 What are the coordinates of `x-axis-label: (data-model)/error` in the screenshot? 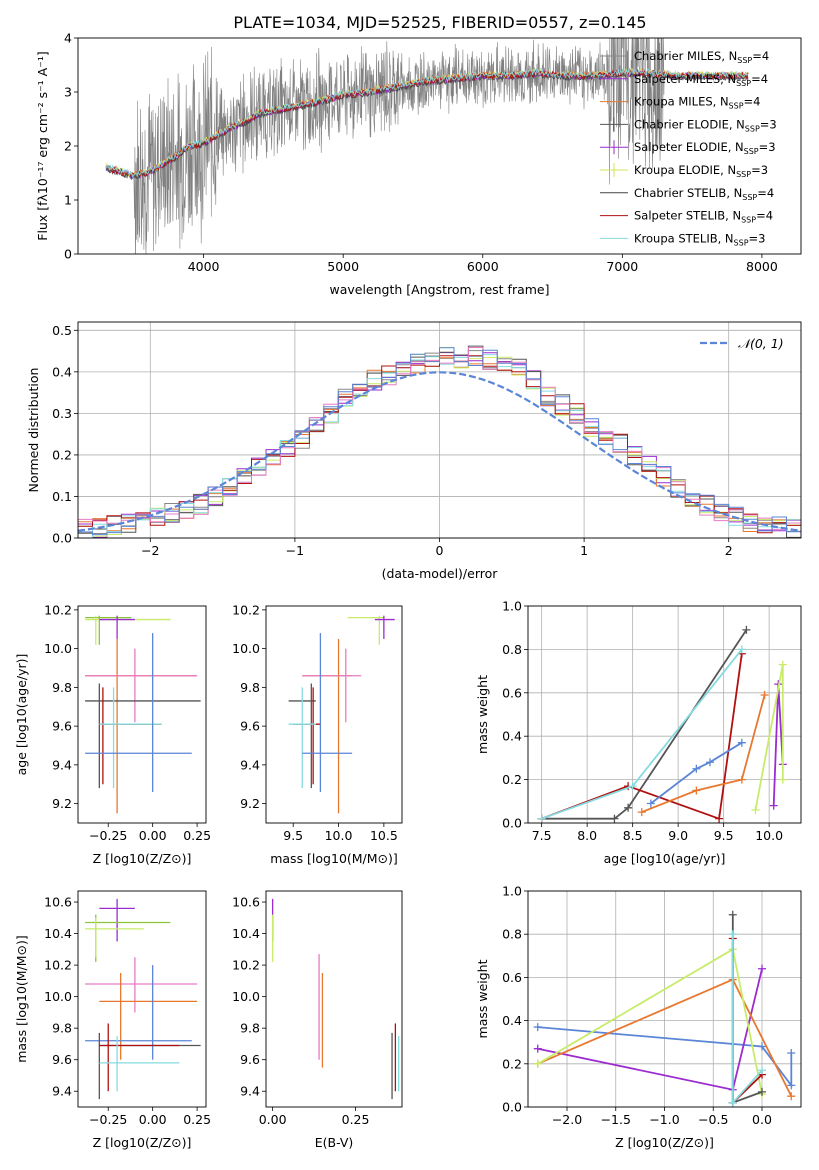 It's located at (440, 573).